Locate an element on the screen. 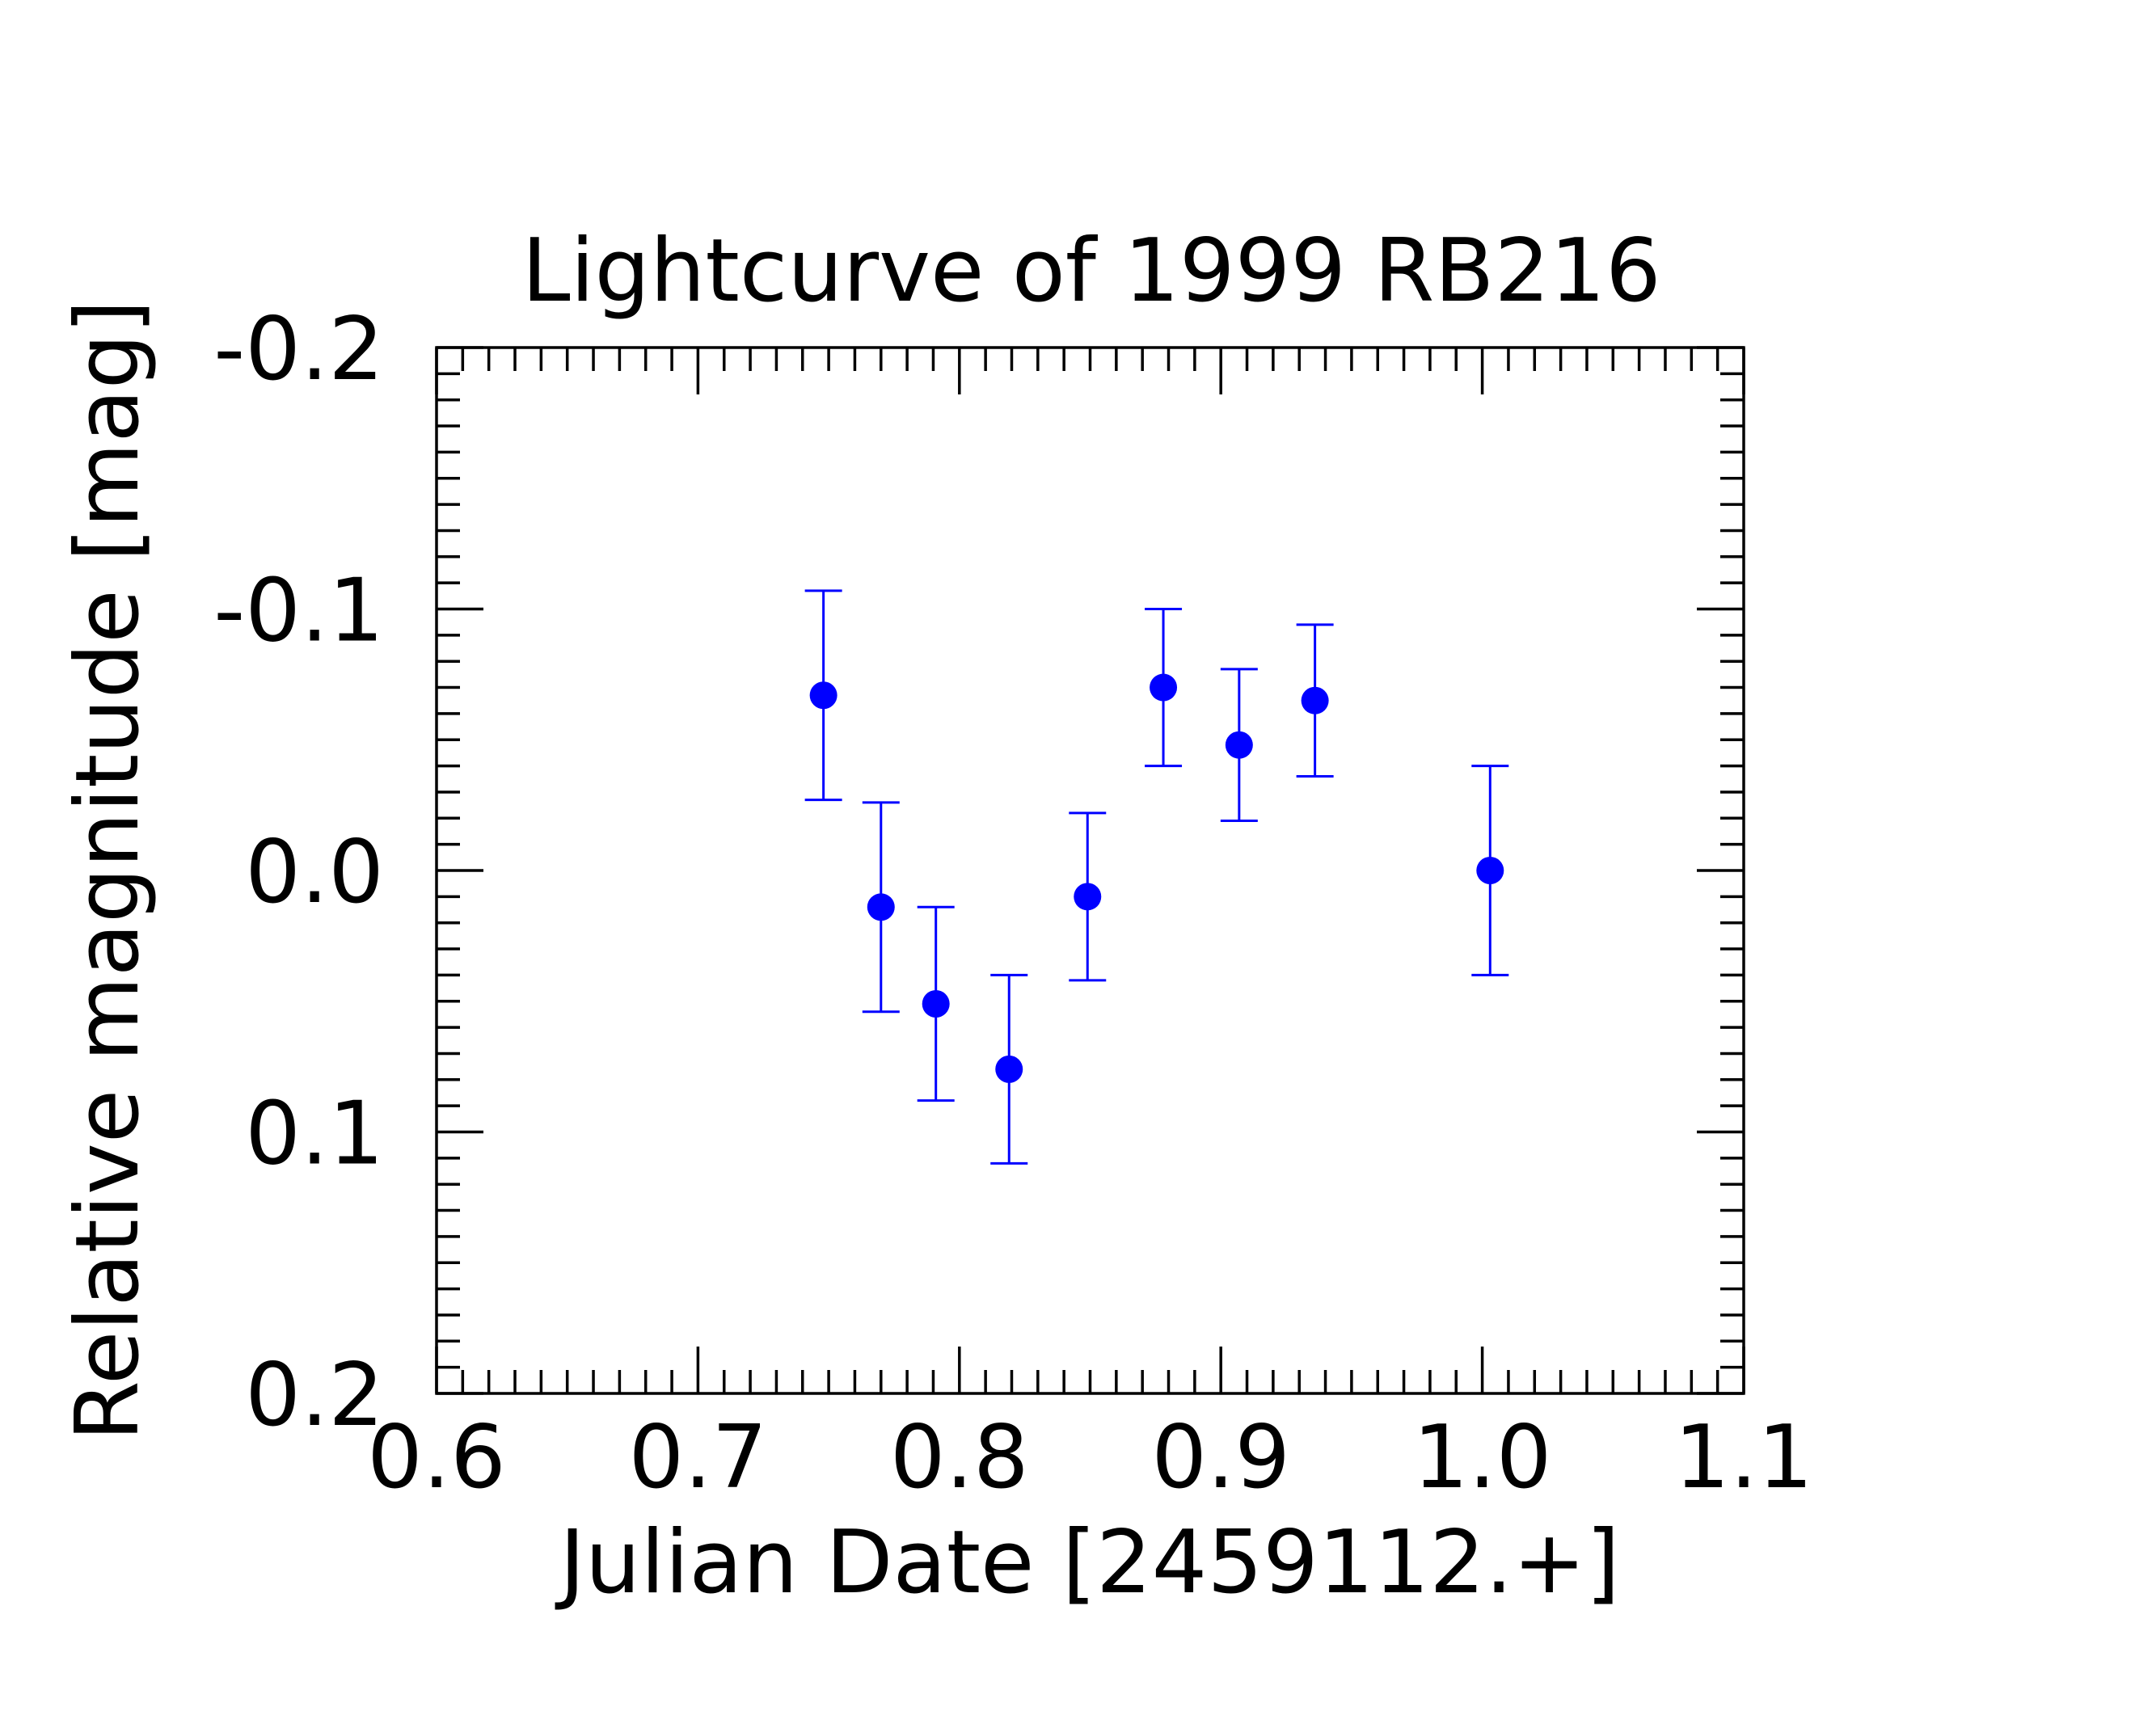 The image size is (2156, 1724). x-tick-label: 0.9 is located at coordinates (1221, 1457).